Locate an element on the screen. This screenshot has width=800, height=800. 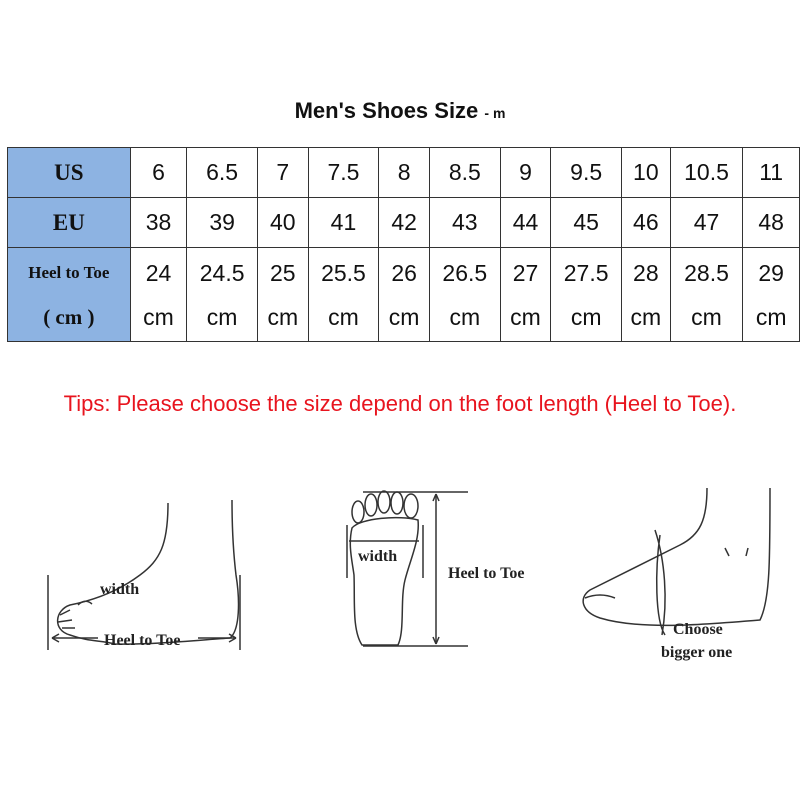
fit-foot-icon: Choose bigger one is located at coordinates (676, 574).